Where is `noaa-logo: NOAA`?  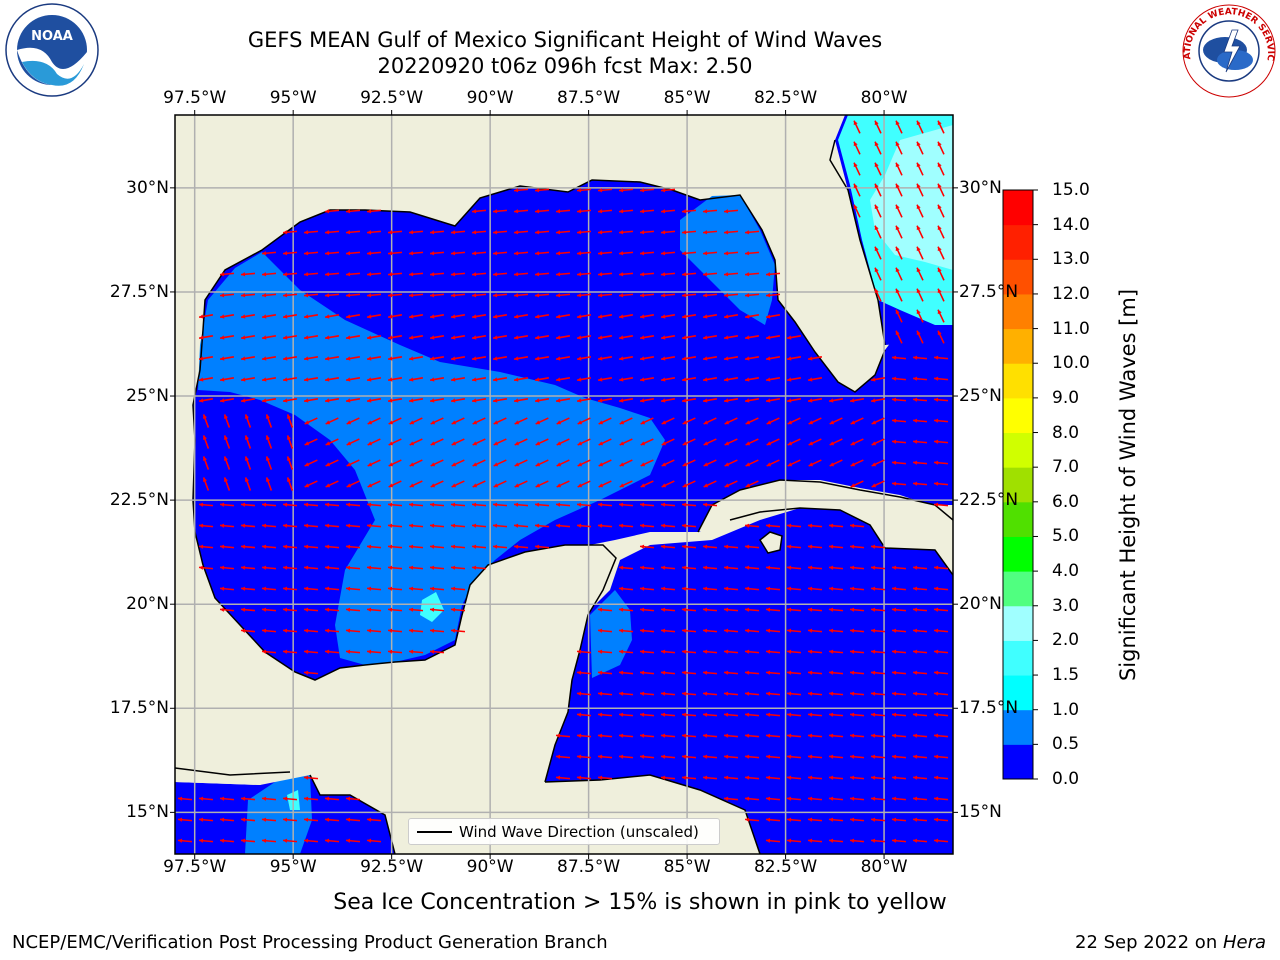
noaa-logo: NOAA is located at coordinates (52, 50).